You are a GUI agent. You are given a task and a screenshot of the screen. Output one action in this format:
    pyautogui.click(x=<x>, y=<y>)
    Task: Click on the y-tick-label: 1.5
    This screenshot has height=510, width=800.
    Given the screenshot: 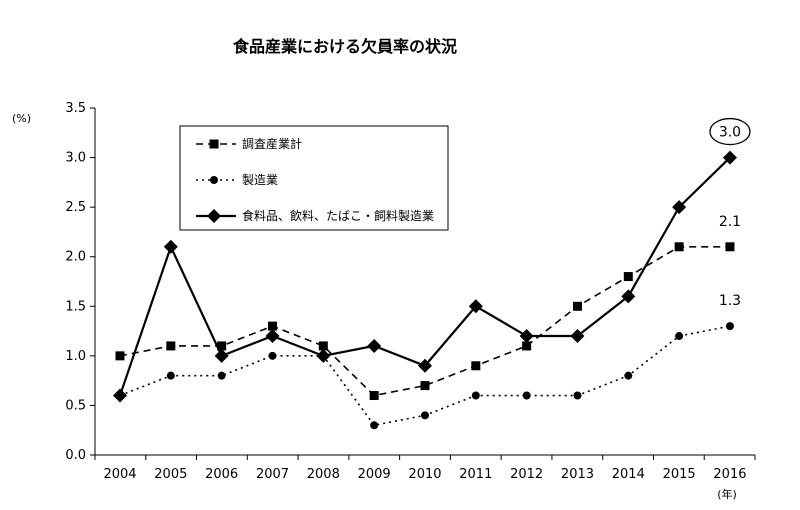 What is the action you would take?
    pyautogui.click(x=75, y=306)
    